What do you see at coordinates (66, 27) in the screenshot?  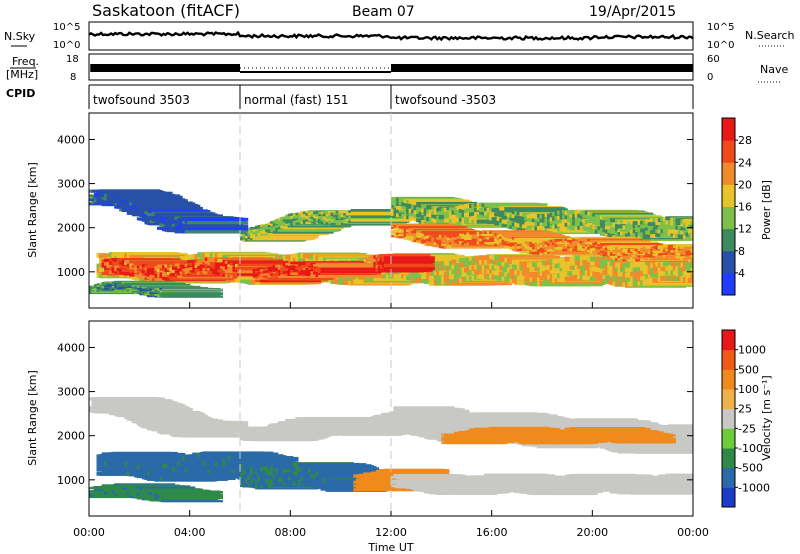 I see `nsky-tick-top: 10^5` at bounding box center [66, 27].